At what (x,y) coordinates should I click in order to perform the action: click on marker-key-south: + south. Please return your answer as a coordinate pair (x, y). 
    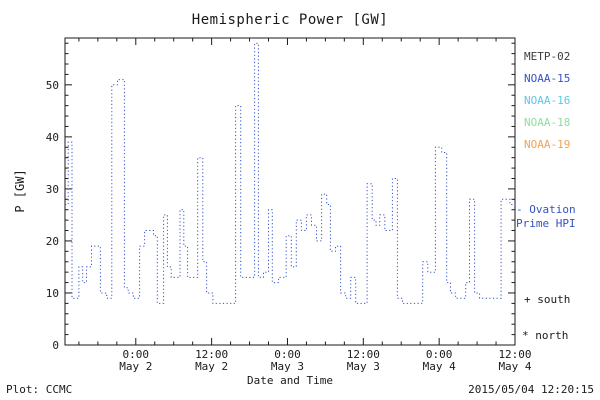
    Looking at the image, I should click on (547, 299).